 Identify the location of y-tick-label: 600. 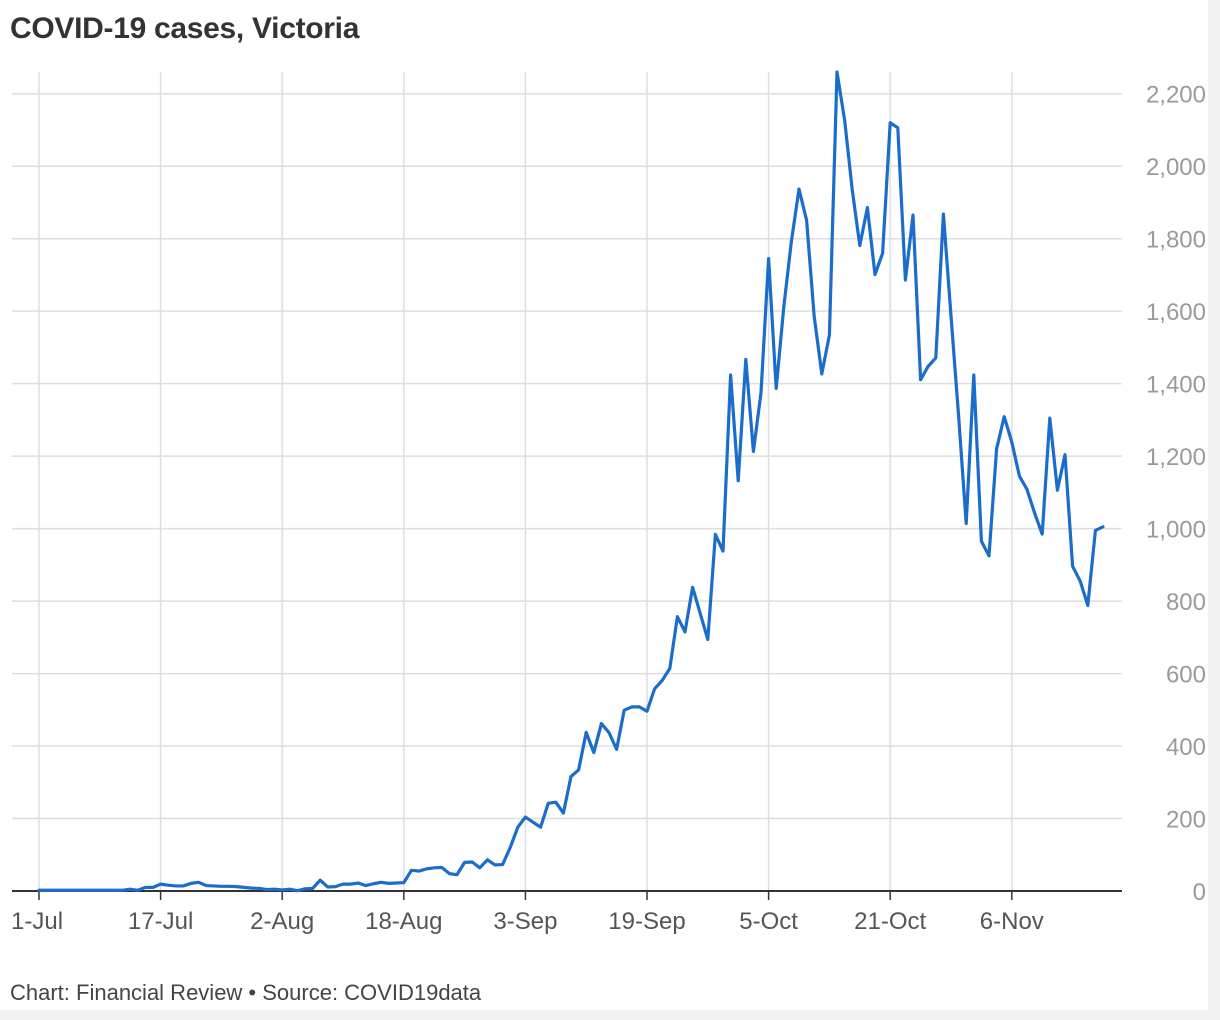
(1186, 675).